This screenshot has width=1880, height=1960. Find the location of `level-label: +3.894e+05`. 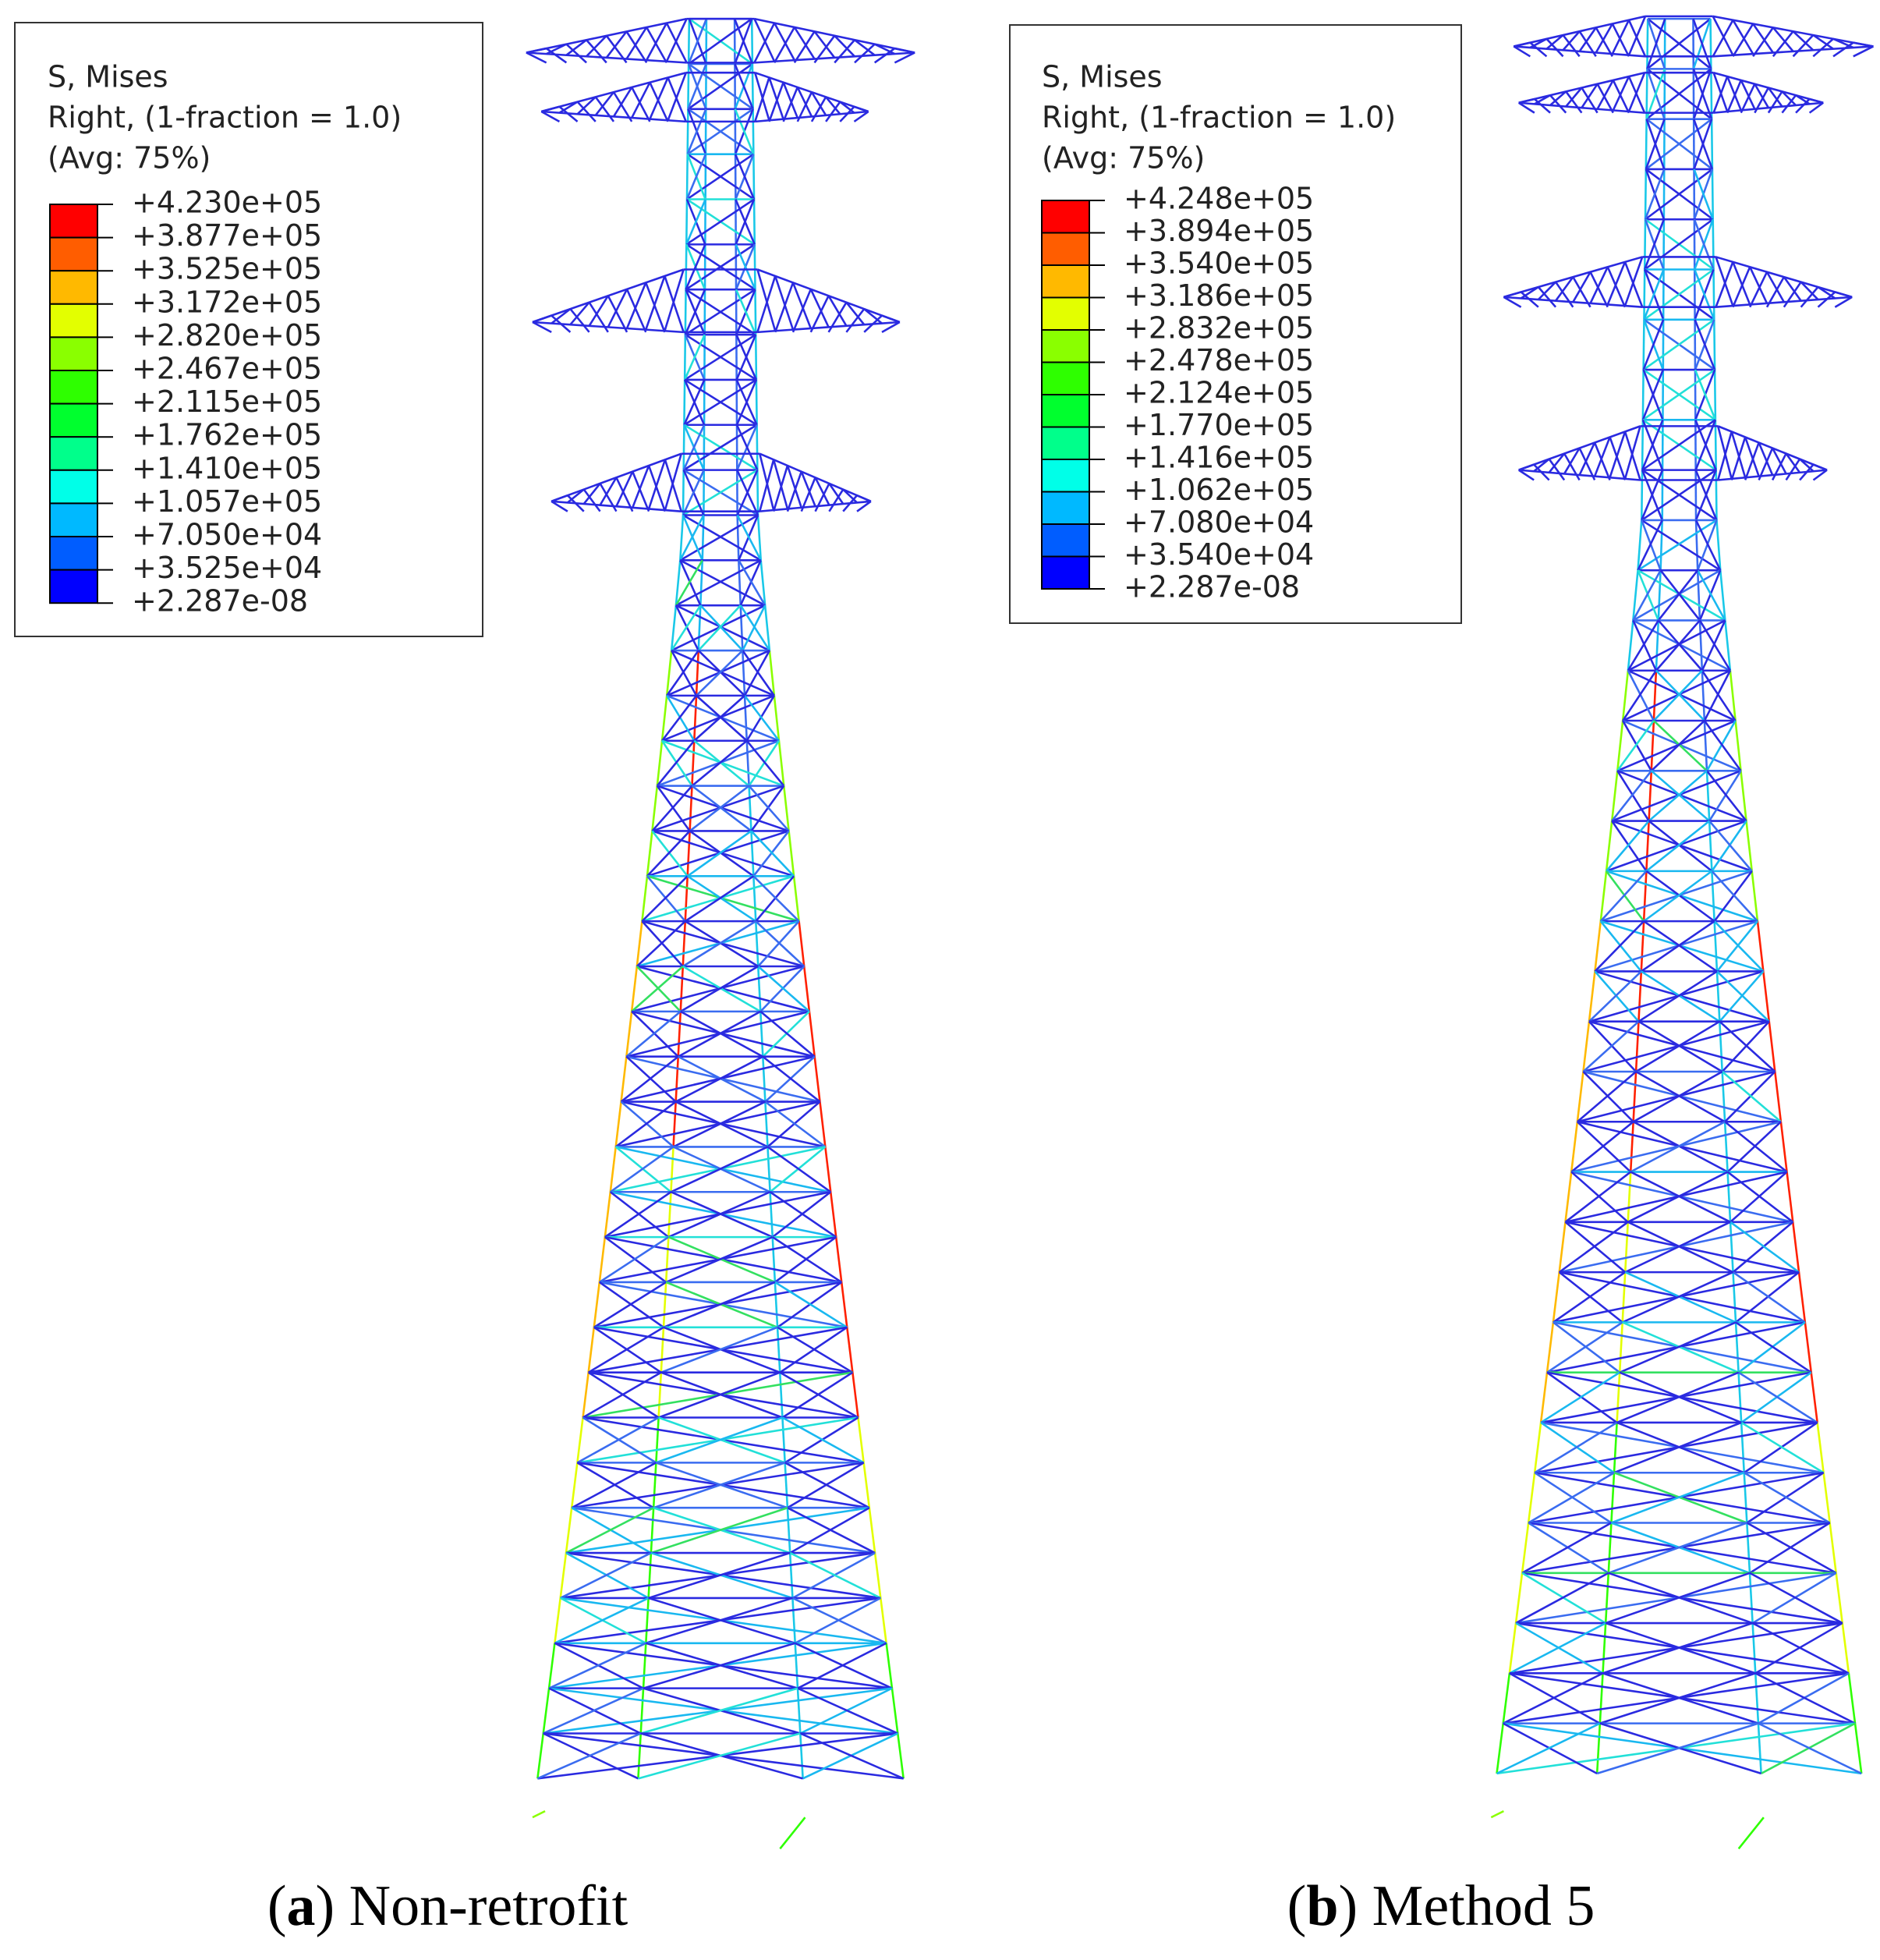

level-label: +3.894e+05 is located at coordinates (1219, 231).